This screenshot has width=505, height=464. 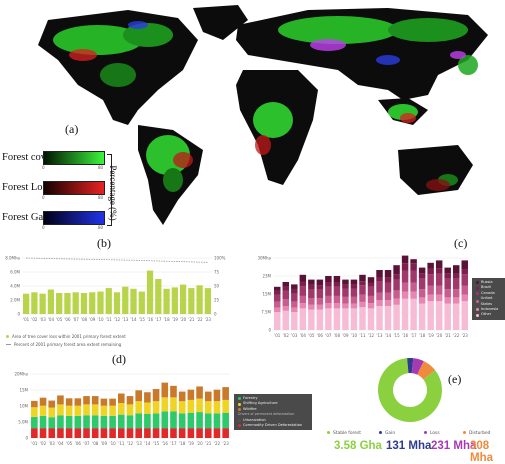 I want to click on chart-d-x-tick: '10, so click(x=113, y=443).